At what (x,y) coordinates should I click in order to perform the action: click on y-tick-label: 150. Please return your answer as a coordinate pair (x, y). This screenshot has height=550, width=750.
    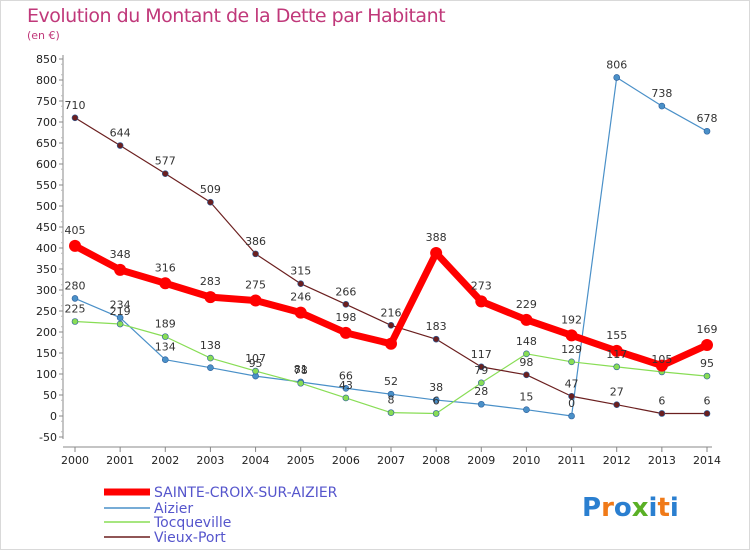
    Looking at the image, I should click on (46, 353).